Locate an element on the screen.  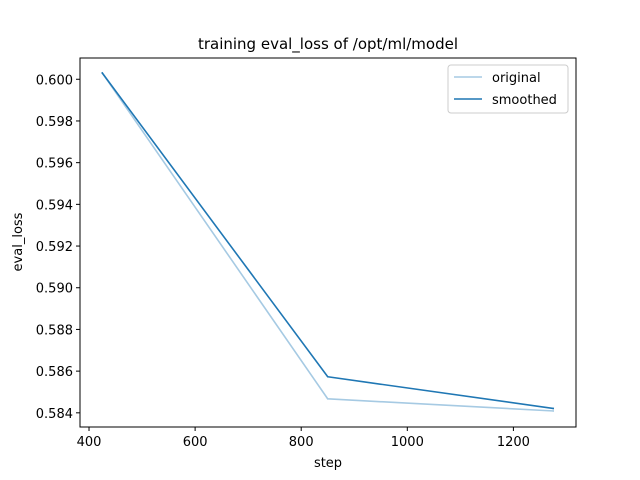
y-tick-label-8: 0.600 is located at coordinates (54, 80).